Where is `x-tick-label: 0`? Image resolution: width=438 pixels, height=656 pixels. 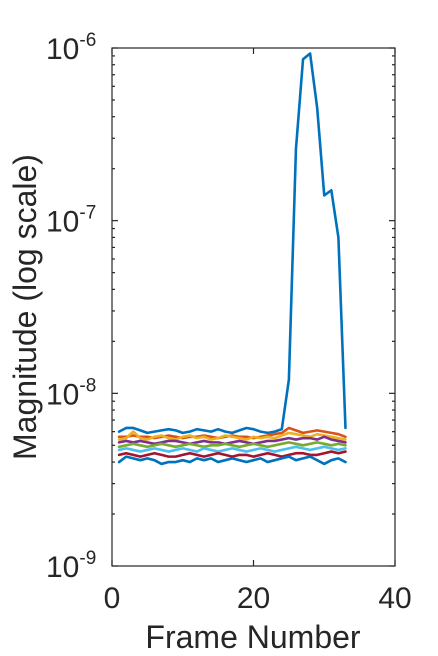
x-tick-label: 0 is located at coordinates (112, 598).